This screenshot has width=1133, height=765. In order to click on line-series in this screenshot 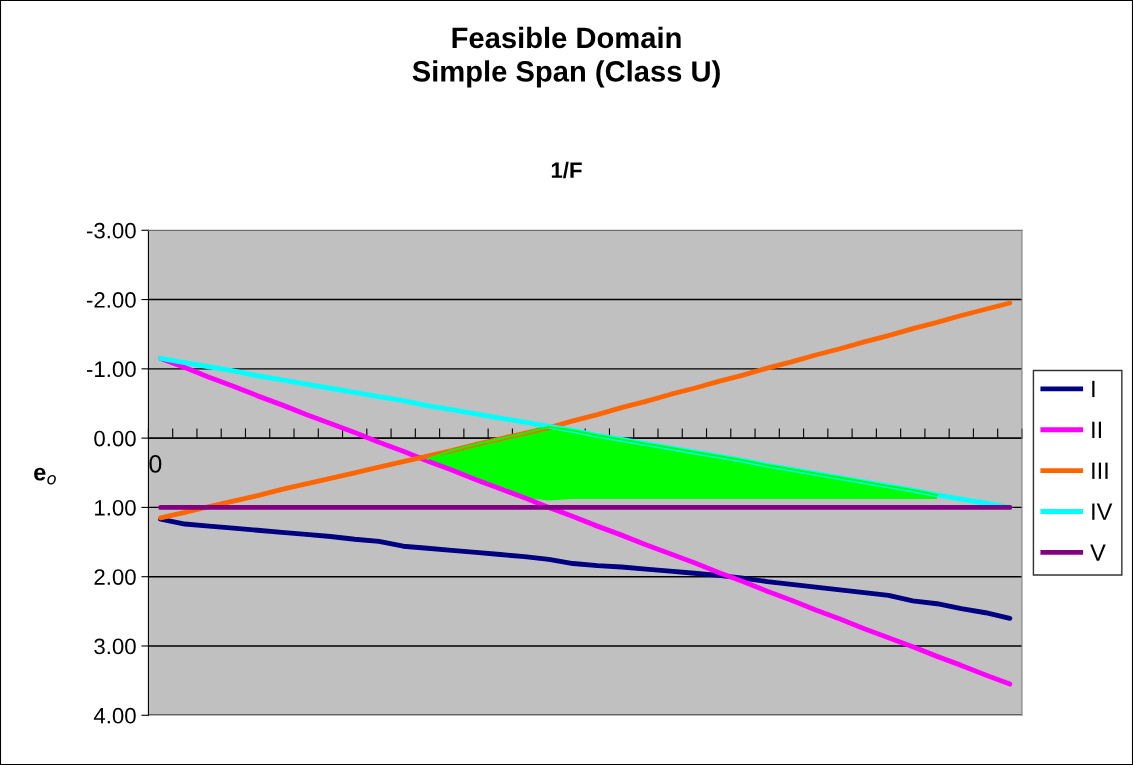, I will do `click(585, 568)`.